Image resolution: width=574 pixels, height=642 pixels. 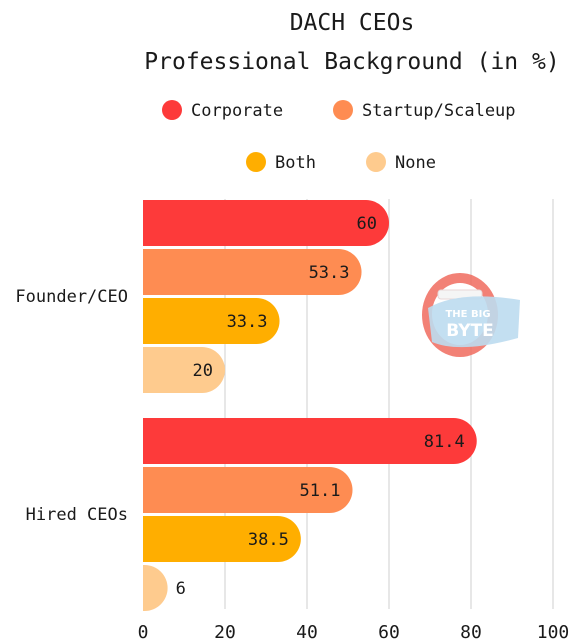 I want to click on value-label-1-2: 38.5, so click(x=268, y=540).